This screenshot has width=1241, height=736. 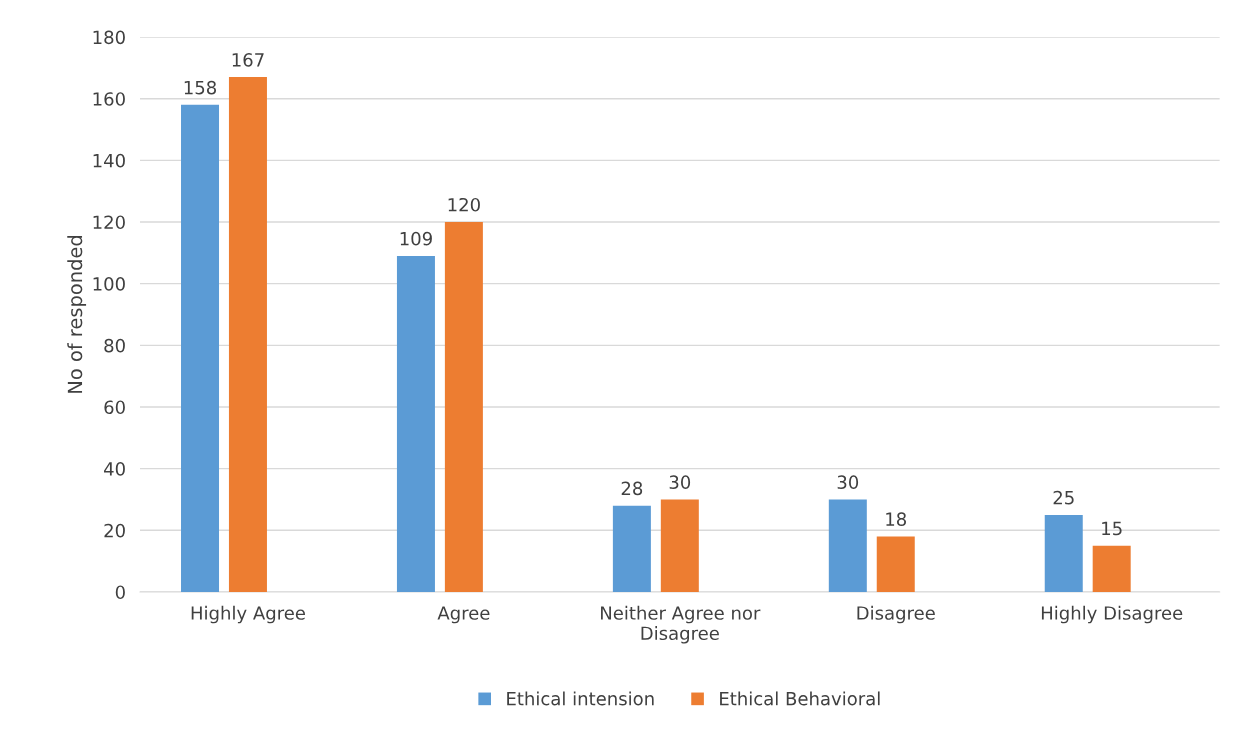 I want to click on y-tick-label: 40, so click(x=114, y=469).